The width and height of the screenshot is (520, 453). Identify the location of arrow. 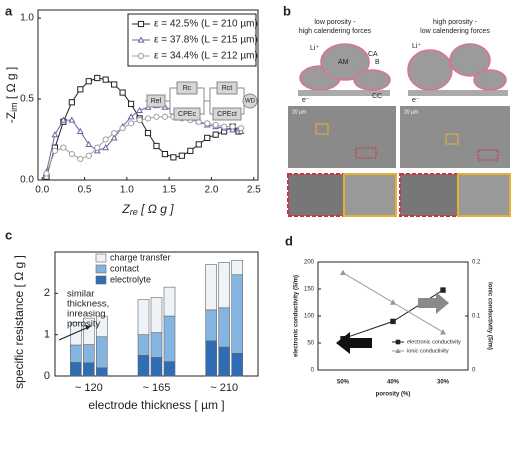
(433, 303).